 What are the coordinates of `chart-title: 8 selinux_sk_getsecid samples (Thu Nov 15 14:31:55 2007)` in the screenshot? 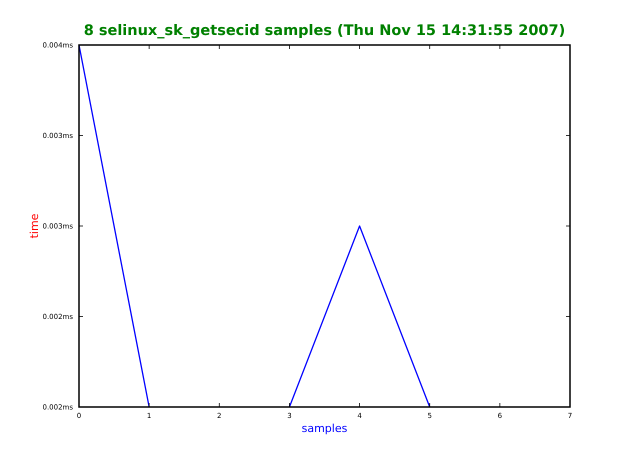 It's located at (325, 31).